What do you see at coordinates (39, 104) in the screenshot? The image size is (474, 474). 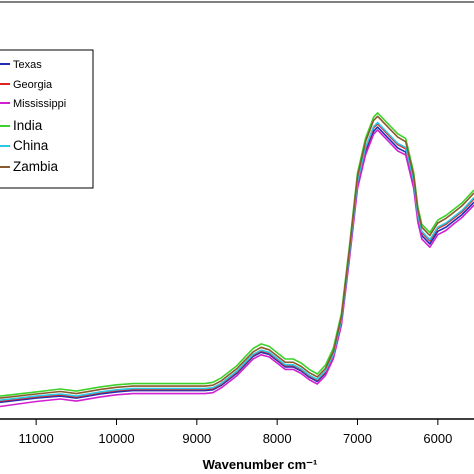 I see `legend-label-mississippi: Mississippi` at bounding box center [39, 104].